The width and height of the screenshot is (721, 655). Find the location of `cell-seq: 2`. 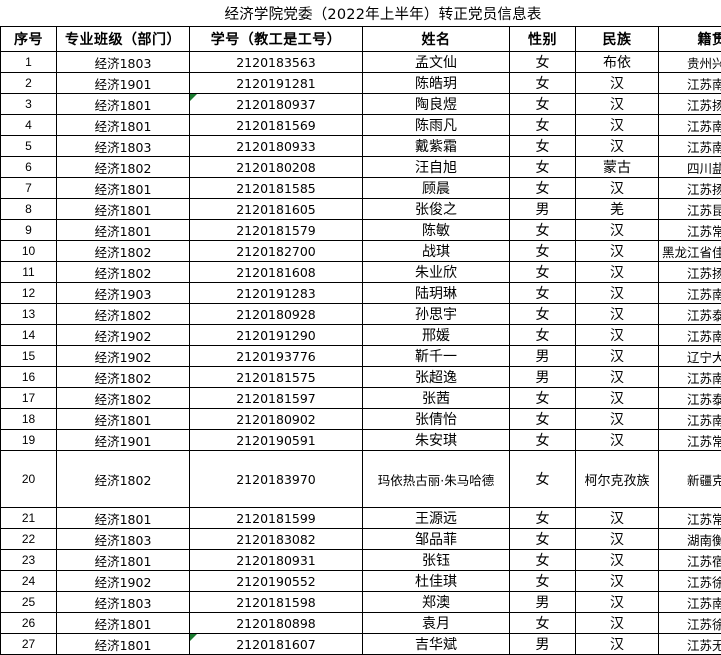

cell-seq: 2 is located at coordinates (29, 83).